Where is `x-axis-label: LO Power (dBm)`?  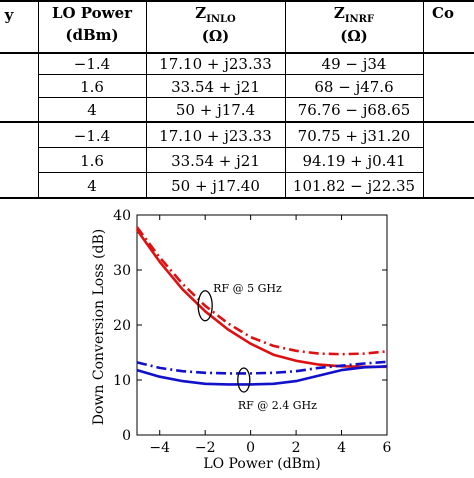 x-axis-label: LO Power (dBm) is located at coordinates (261, 464).